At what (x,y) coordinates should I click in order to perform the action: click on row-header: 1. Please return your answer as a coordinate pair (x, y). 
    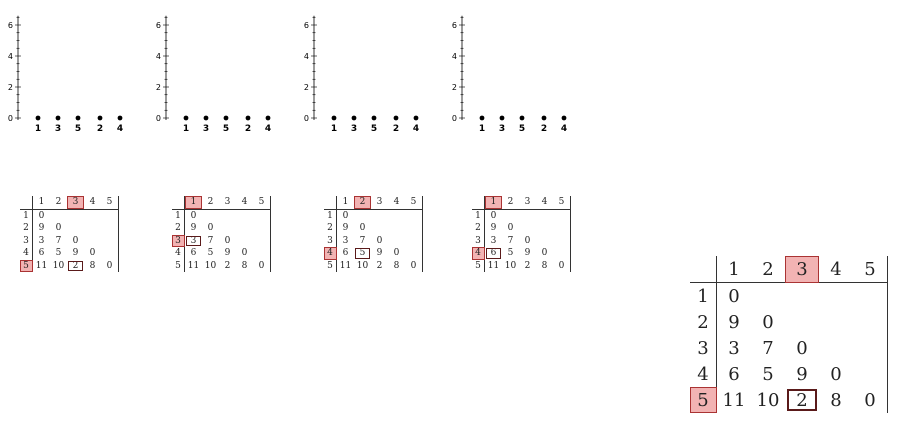
    Looking at the image, I should click on (703, 295).